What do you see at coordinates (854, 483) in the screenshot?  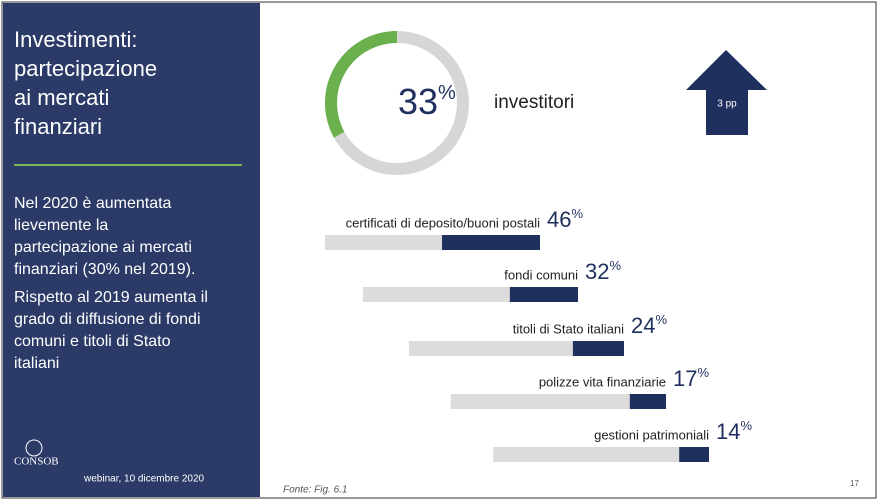 I see `page-number: 17` at bounding box center [854, 483].